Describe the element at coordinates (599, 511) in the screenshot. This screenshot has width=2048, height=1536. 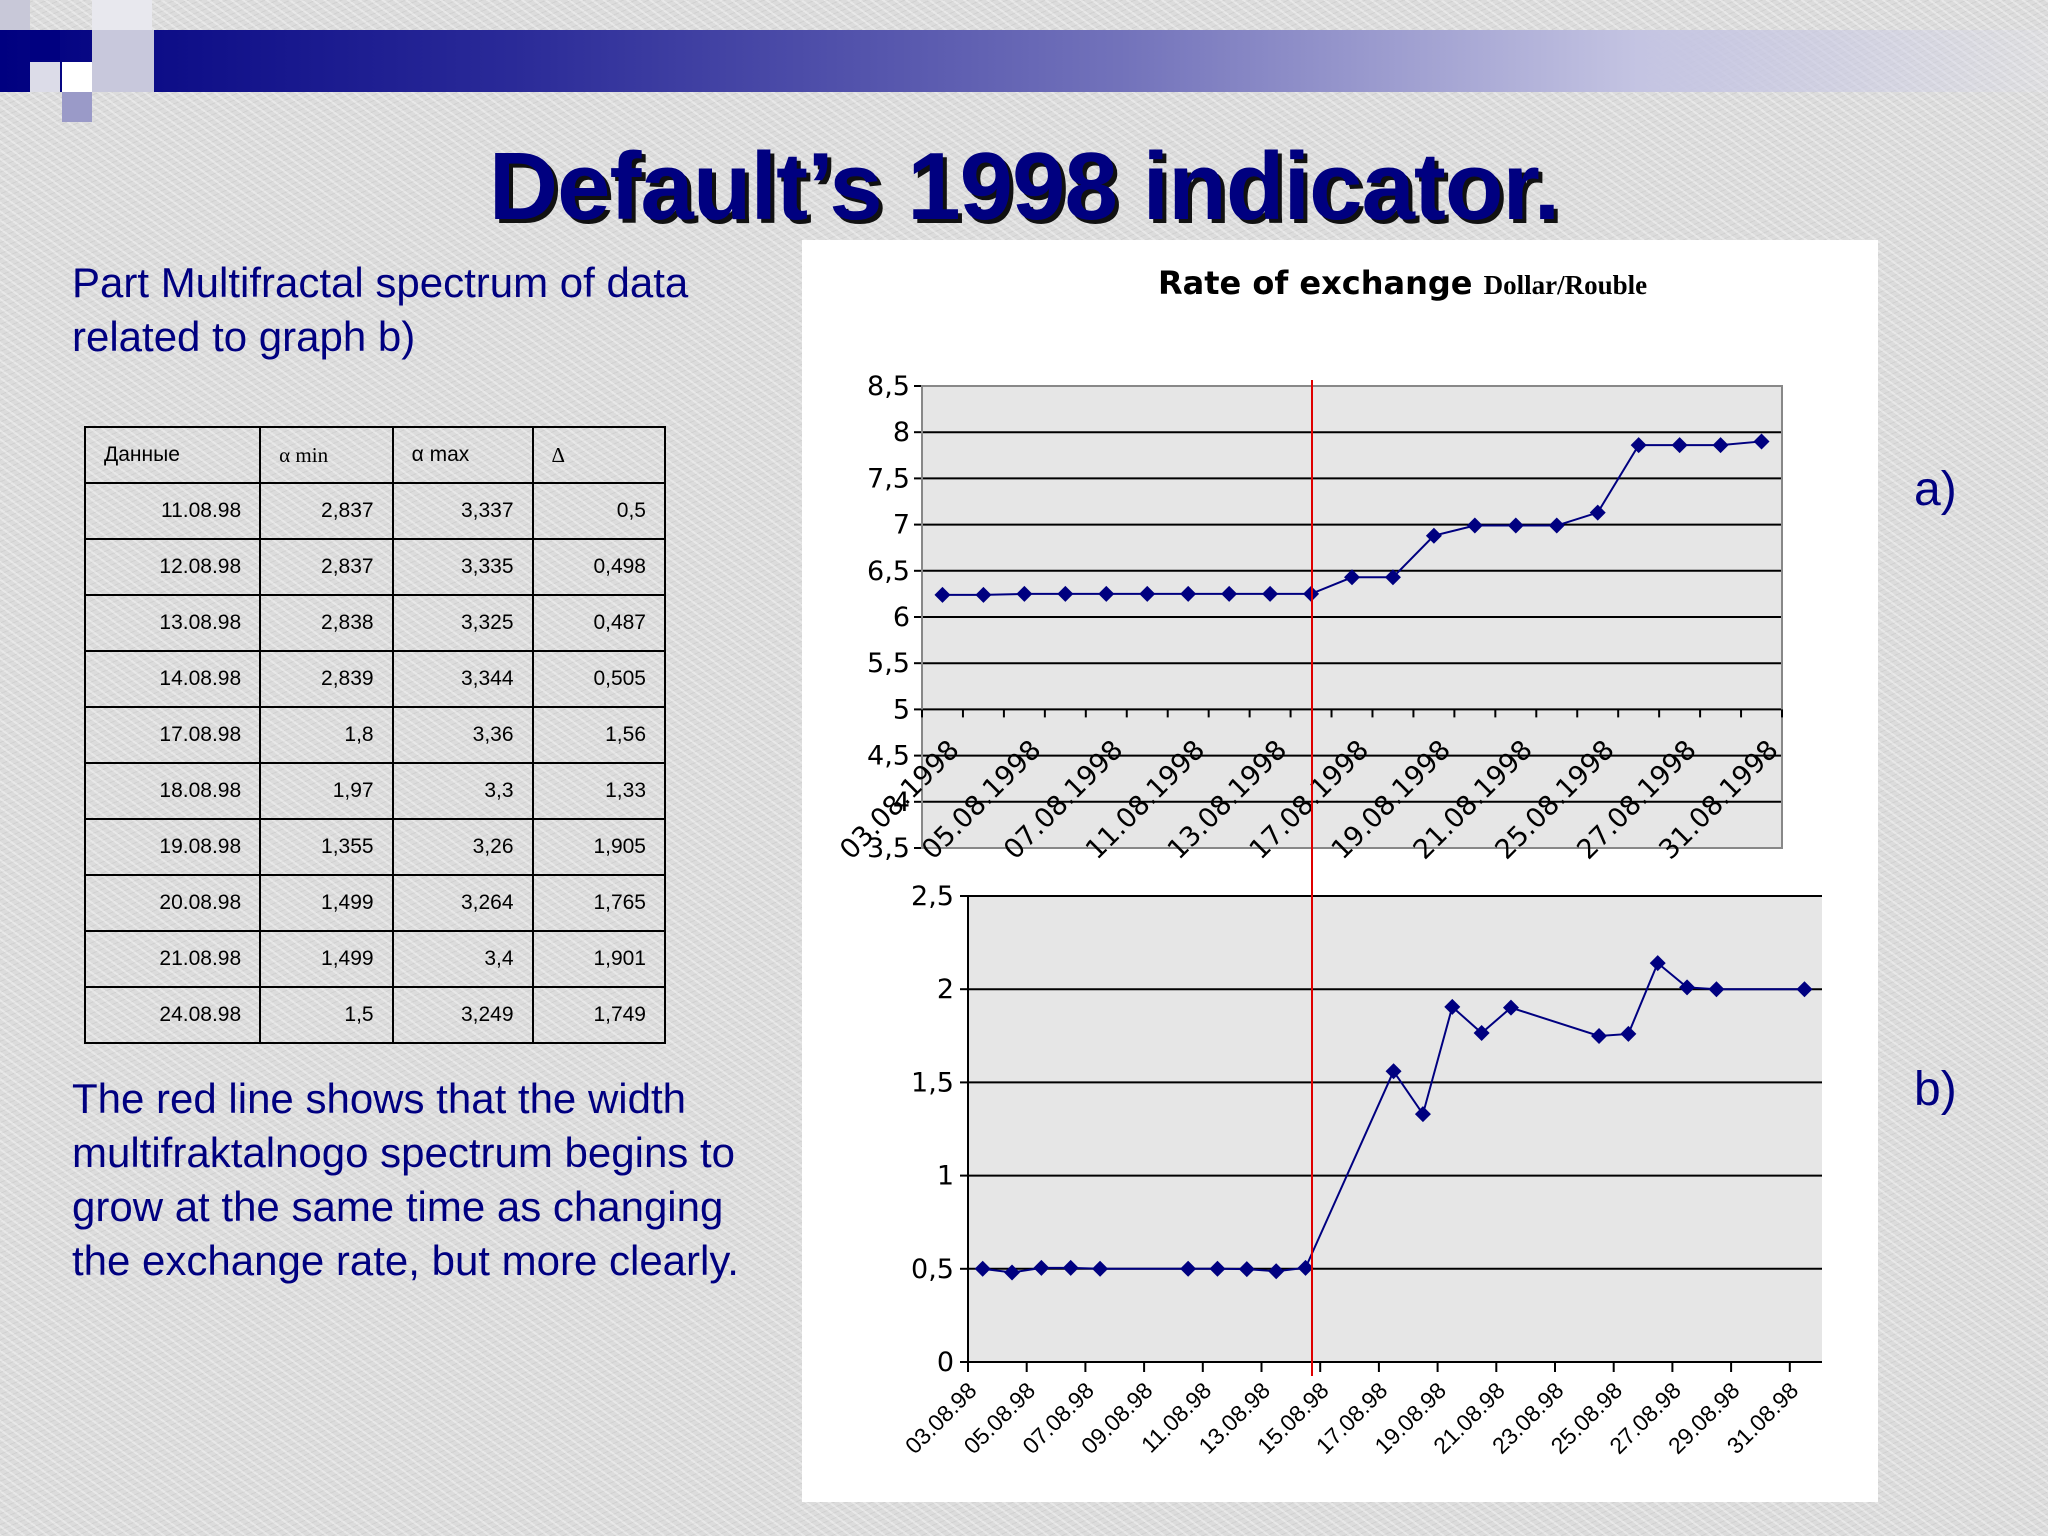
I see `table-cell: 0,5` at that location.